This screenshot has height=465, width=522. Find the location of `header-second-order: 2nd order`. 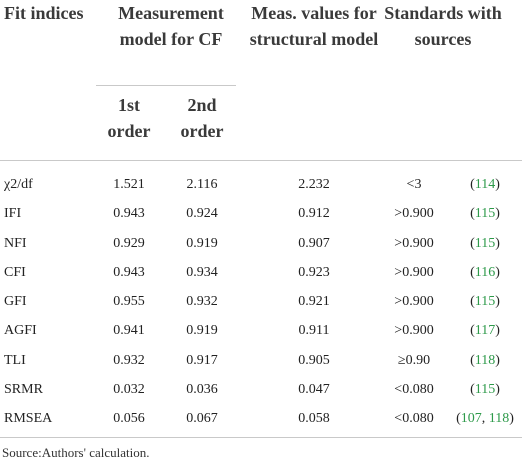

header-second-order: 2nd order is located at coordinates (202, 118).